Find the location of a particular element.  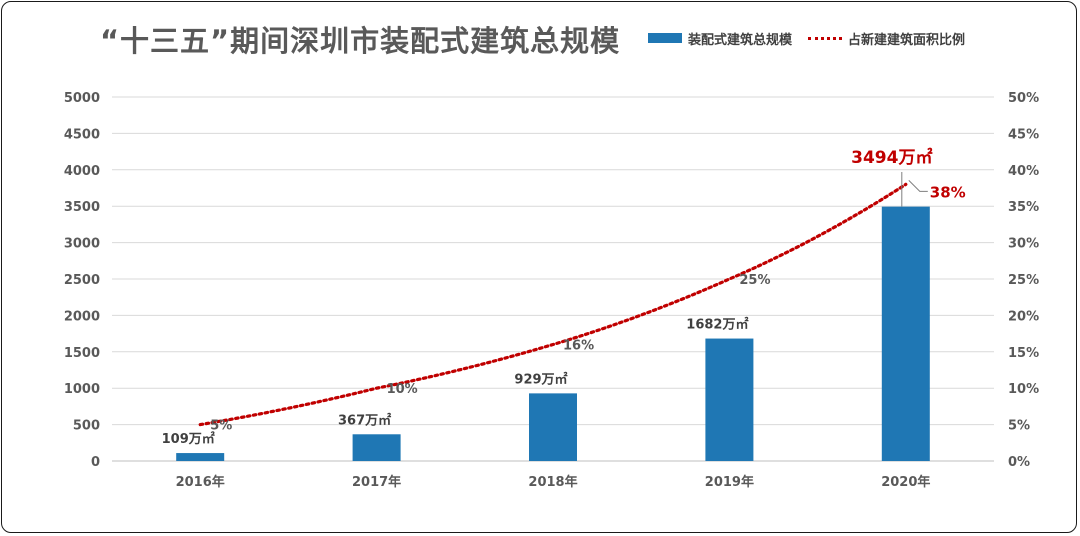

y-tick-label: 1500 is located at coordinates (82, 353).